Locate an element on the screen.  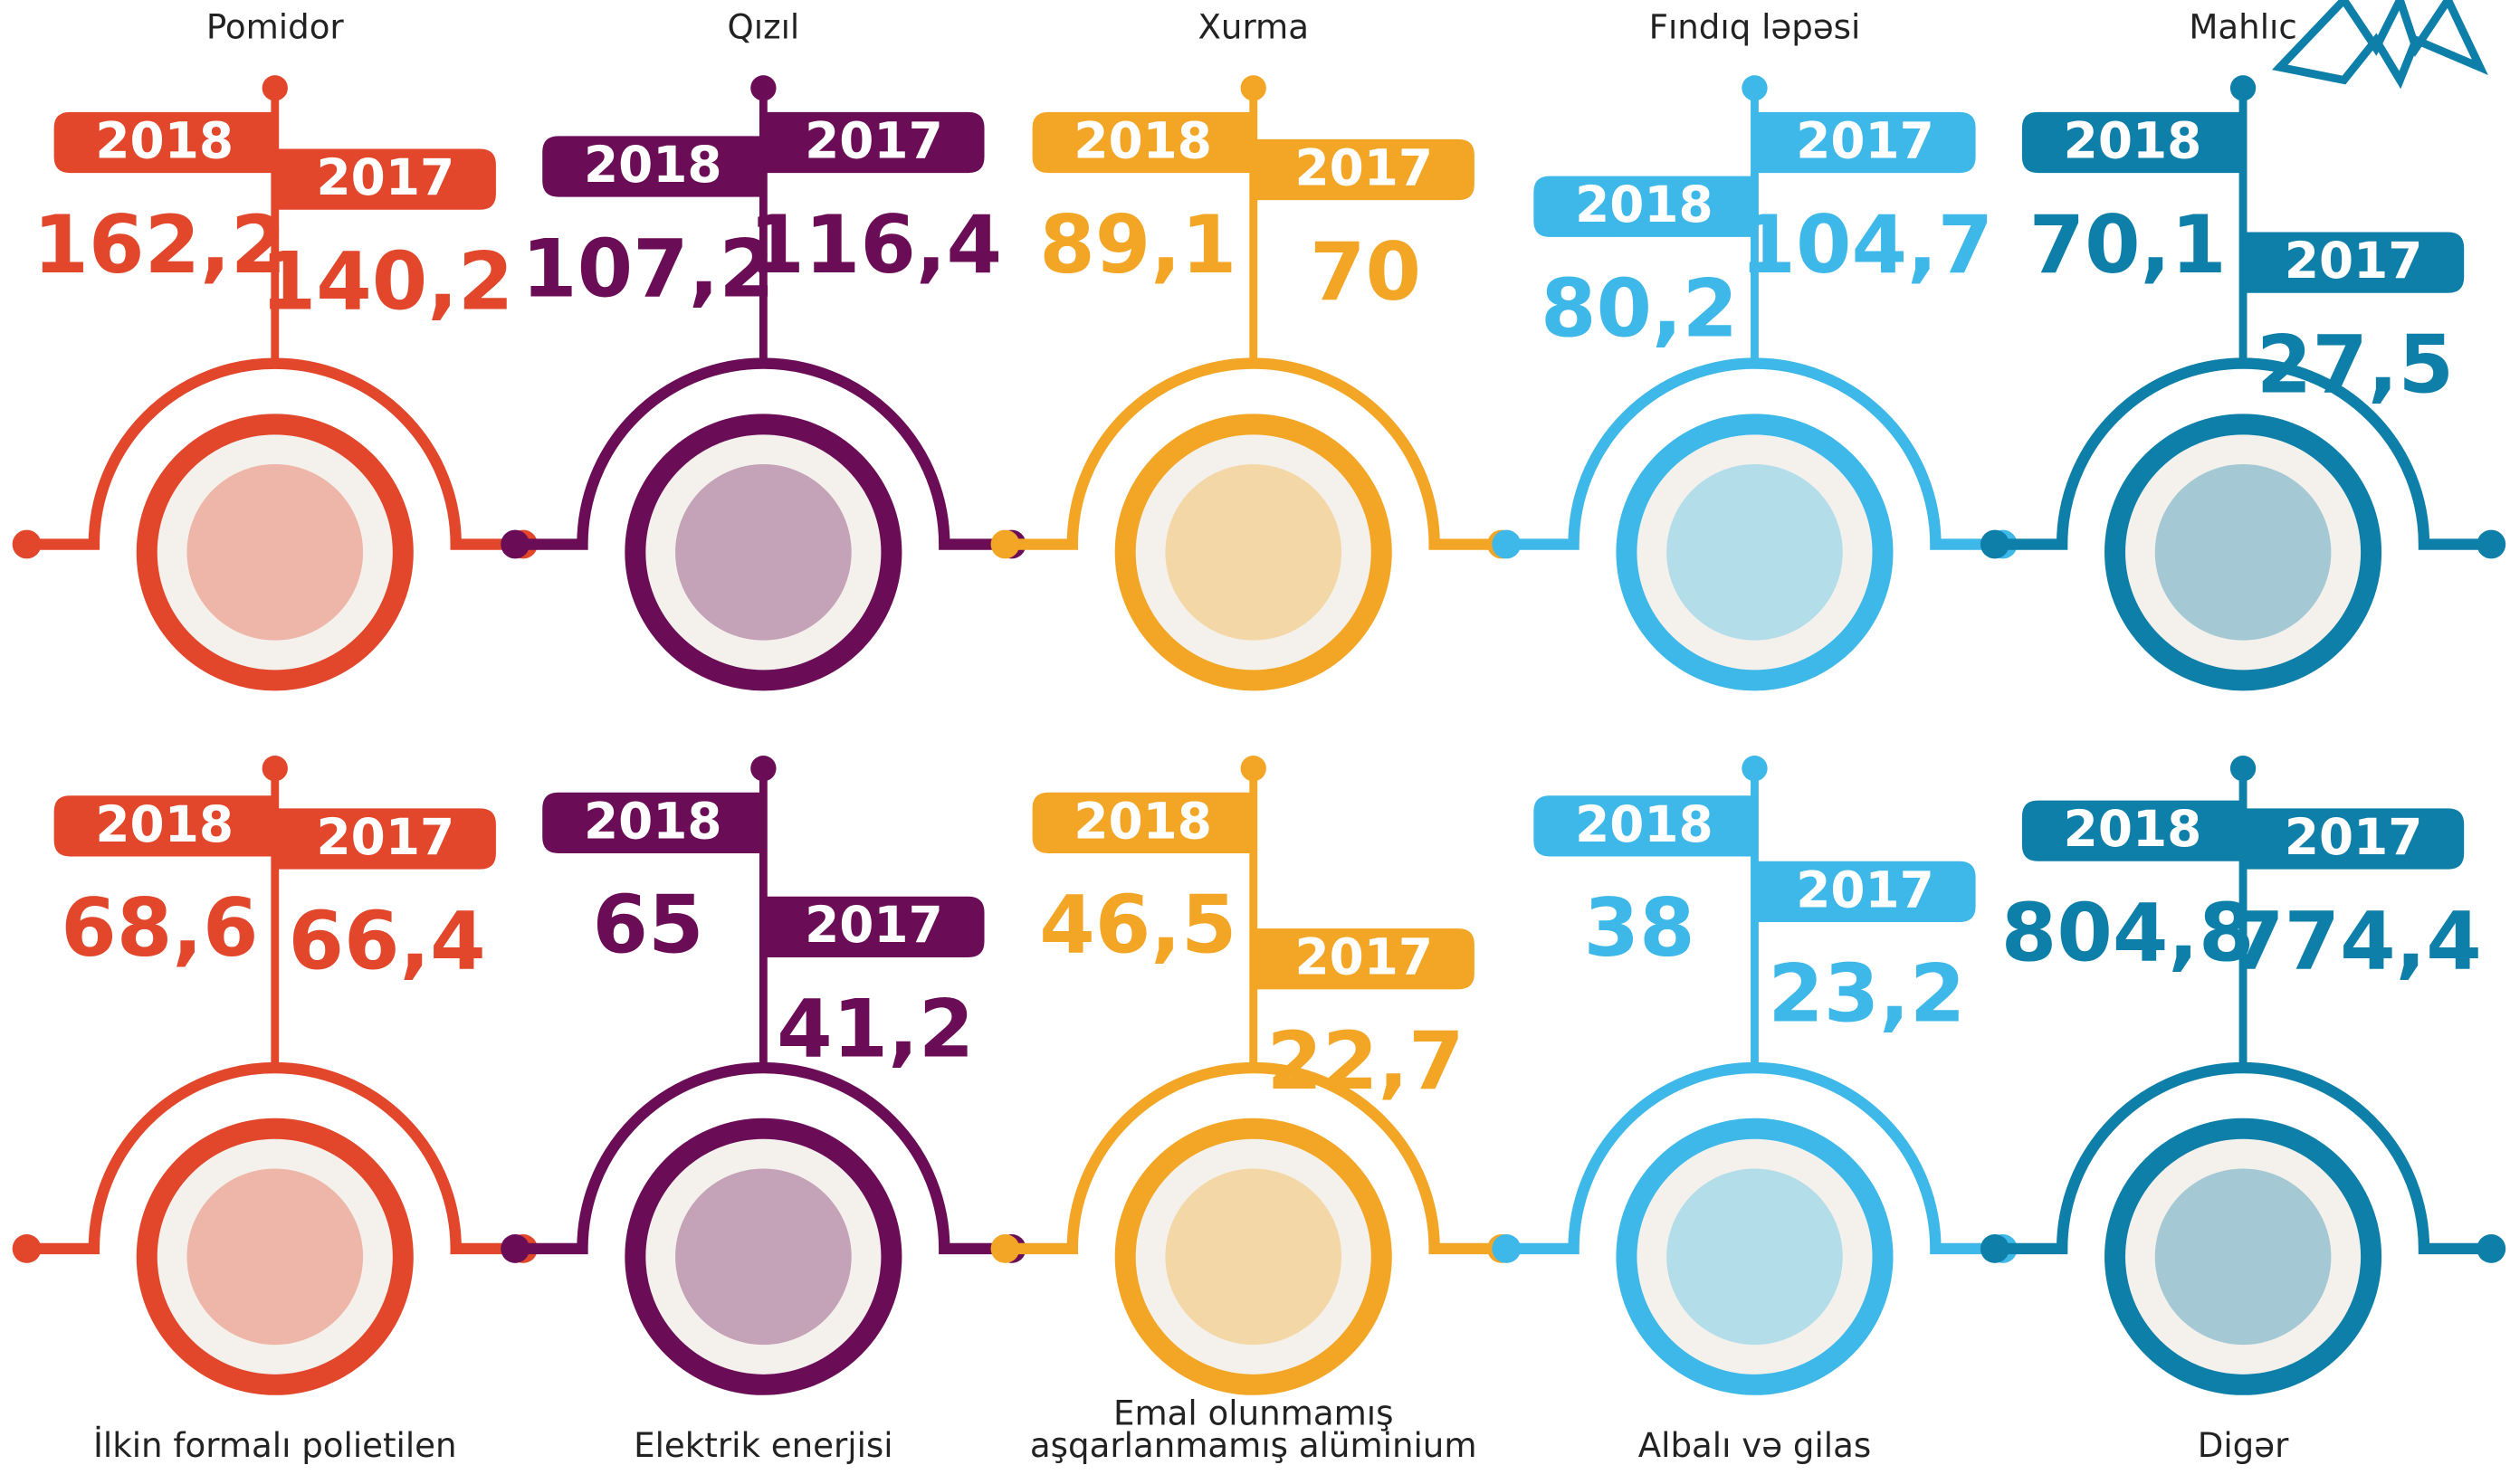
item-name: Pomidor is located at coordinates (275, 26).